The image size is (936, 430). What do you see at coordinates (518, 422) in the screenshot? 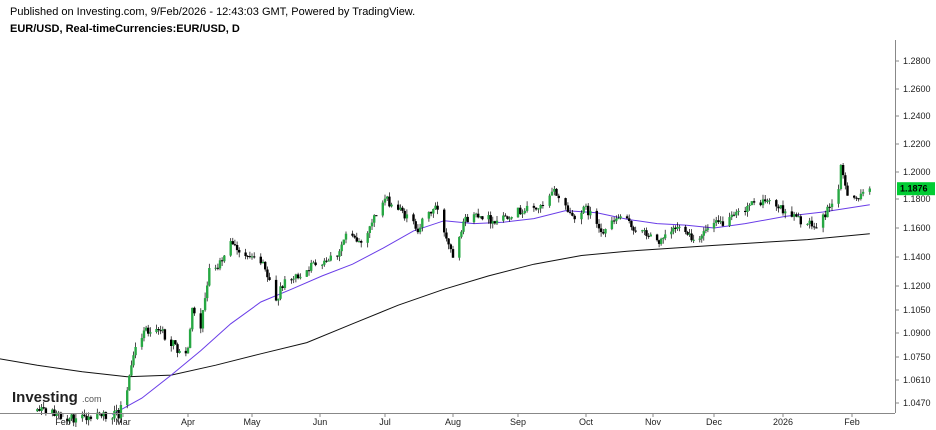
I see `x-tick-label: Sep` at bounding box center [518, 422].